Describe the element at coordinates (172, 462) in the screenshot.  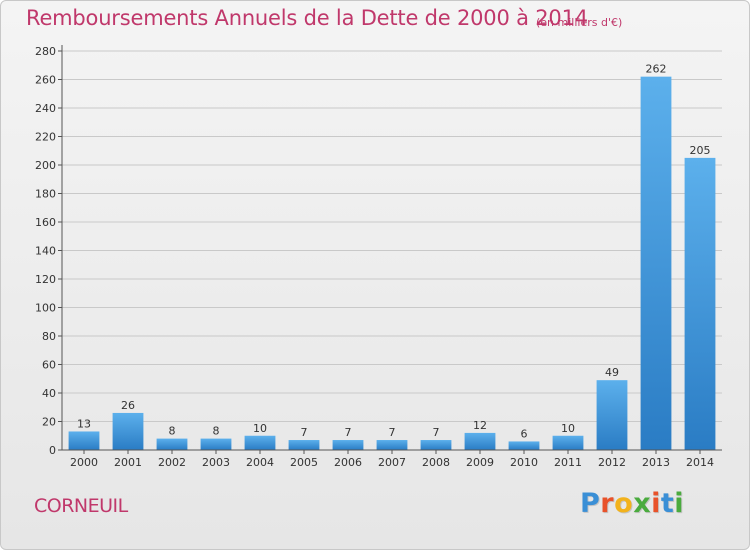
I see `x-tick-label: 2002` at that location.